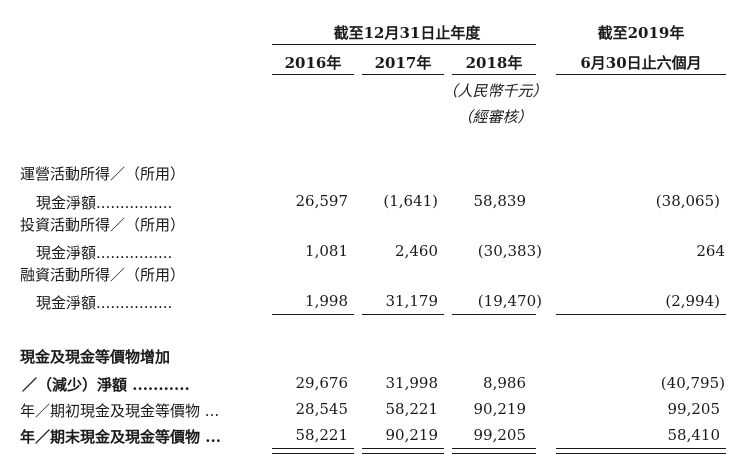  I want to click on total-double-rule-period, so click(641, 451).